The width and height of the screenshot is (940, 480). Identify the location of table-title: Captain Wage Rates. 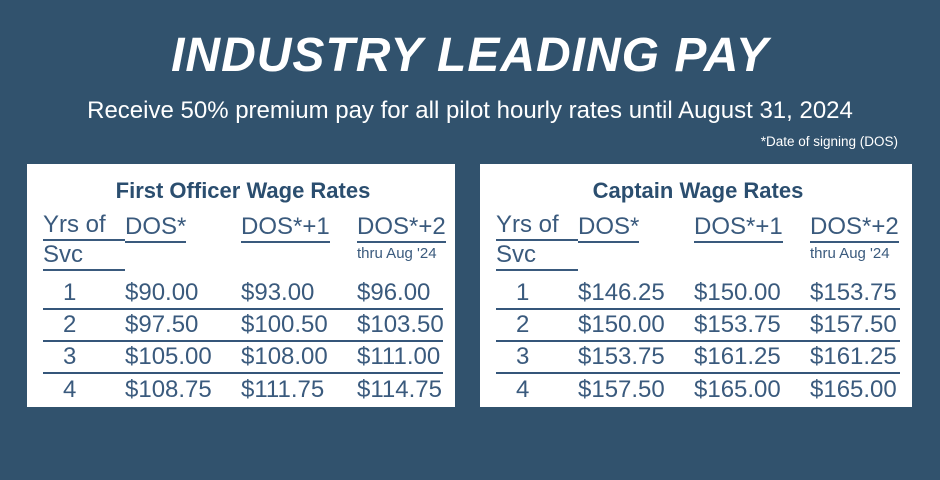
(698, 190).